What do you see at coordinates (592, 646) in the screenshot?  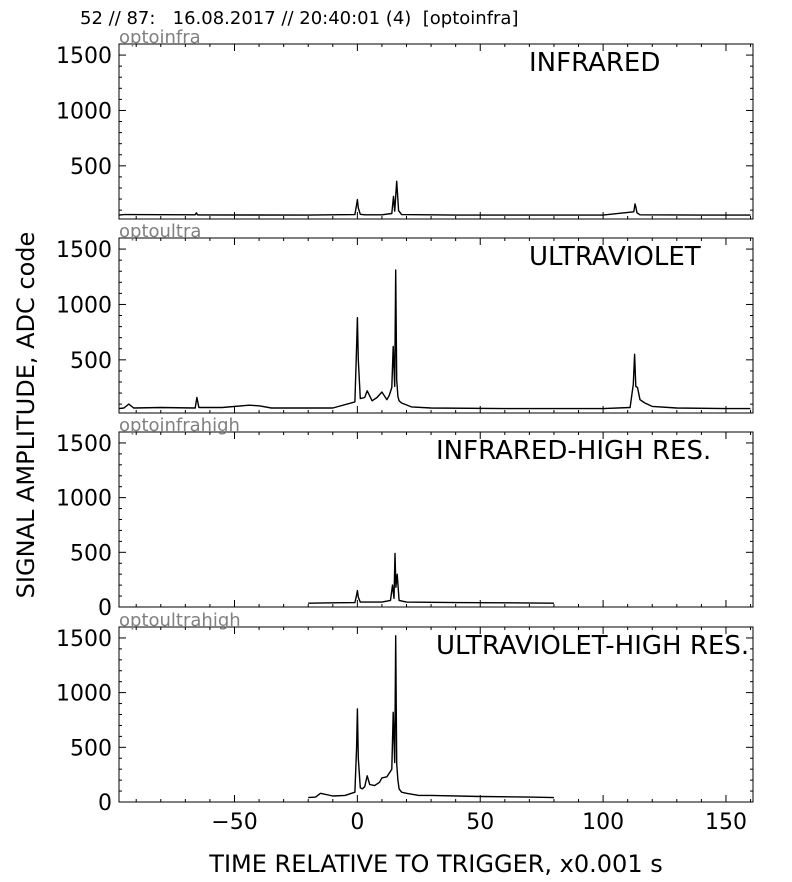 I see `panel-title: ULTRAVIOLET-HIGH RES.` at bounding box center [592, 646].